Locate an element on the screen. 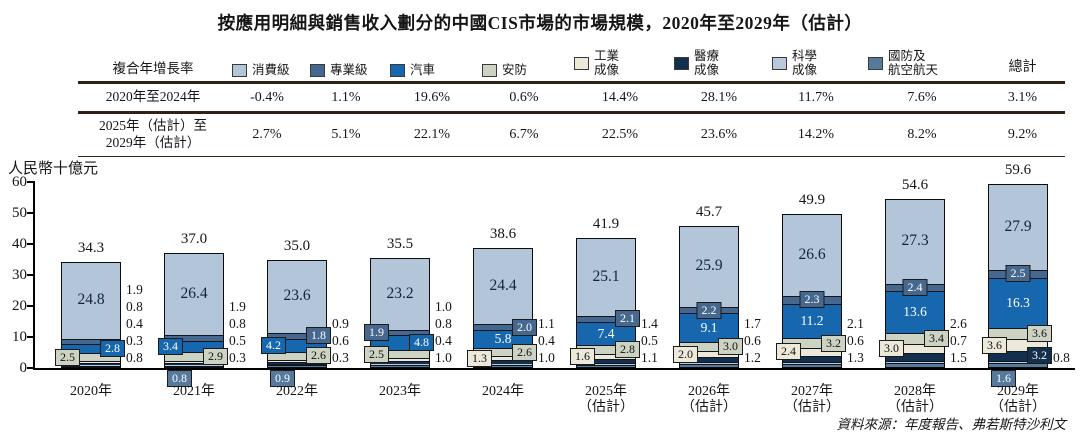 This screenshot has width=1080, height=438. cagr-value: 2.7% is located at coordinates (267, 134).